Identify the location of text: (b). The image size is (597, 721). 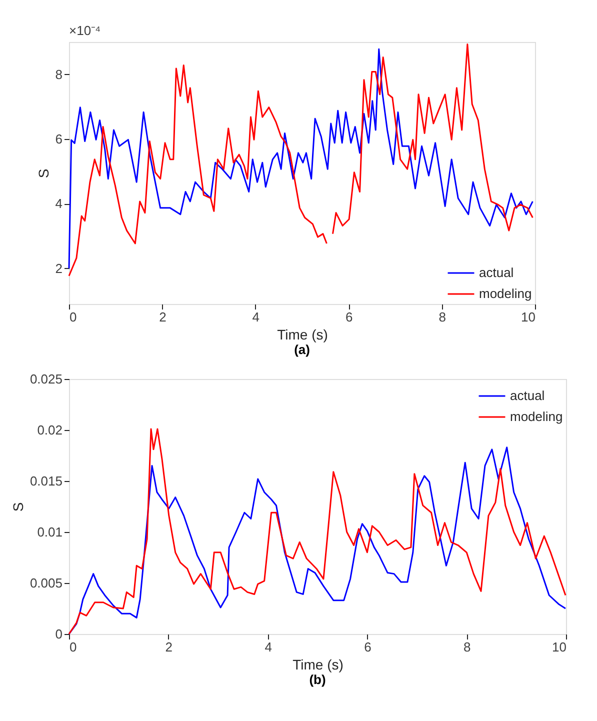
(317, 679).